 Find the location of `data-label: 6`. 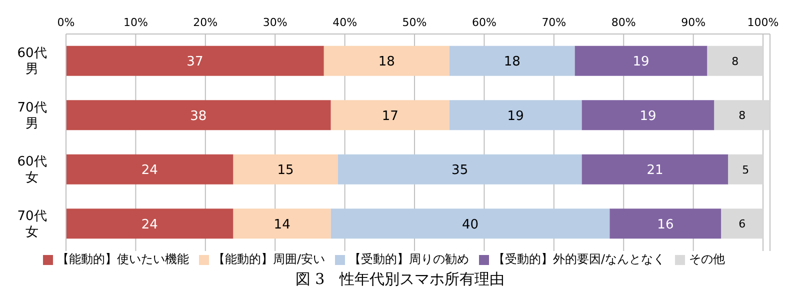

data-label: 6 is located at coordinates (742, 224).